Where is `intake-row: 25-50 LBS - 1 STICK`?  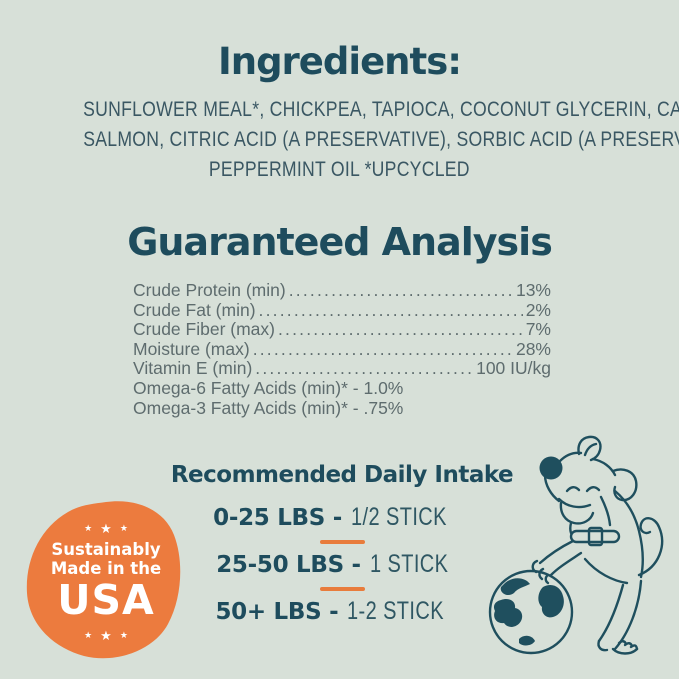 intake-row: 25-50 LBS - 1 STICK is located at coordinates (342, 564).